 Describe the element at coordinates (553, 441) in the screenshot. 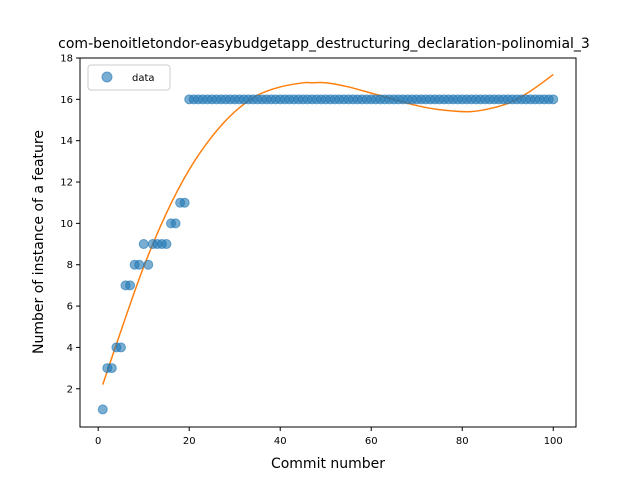

I see `x-tick-label: 100` at that location.